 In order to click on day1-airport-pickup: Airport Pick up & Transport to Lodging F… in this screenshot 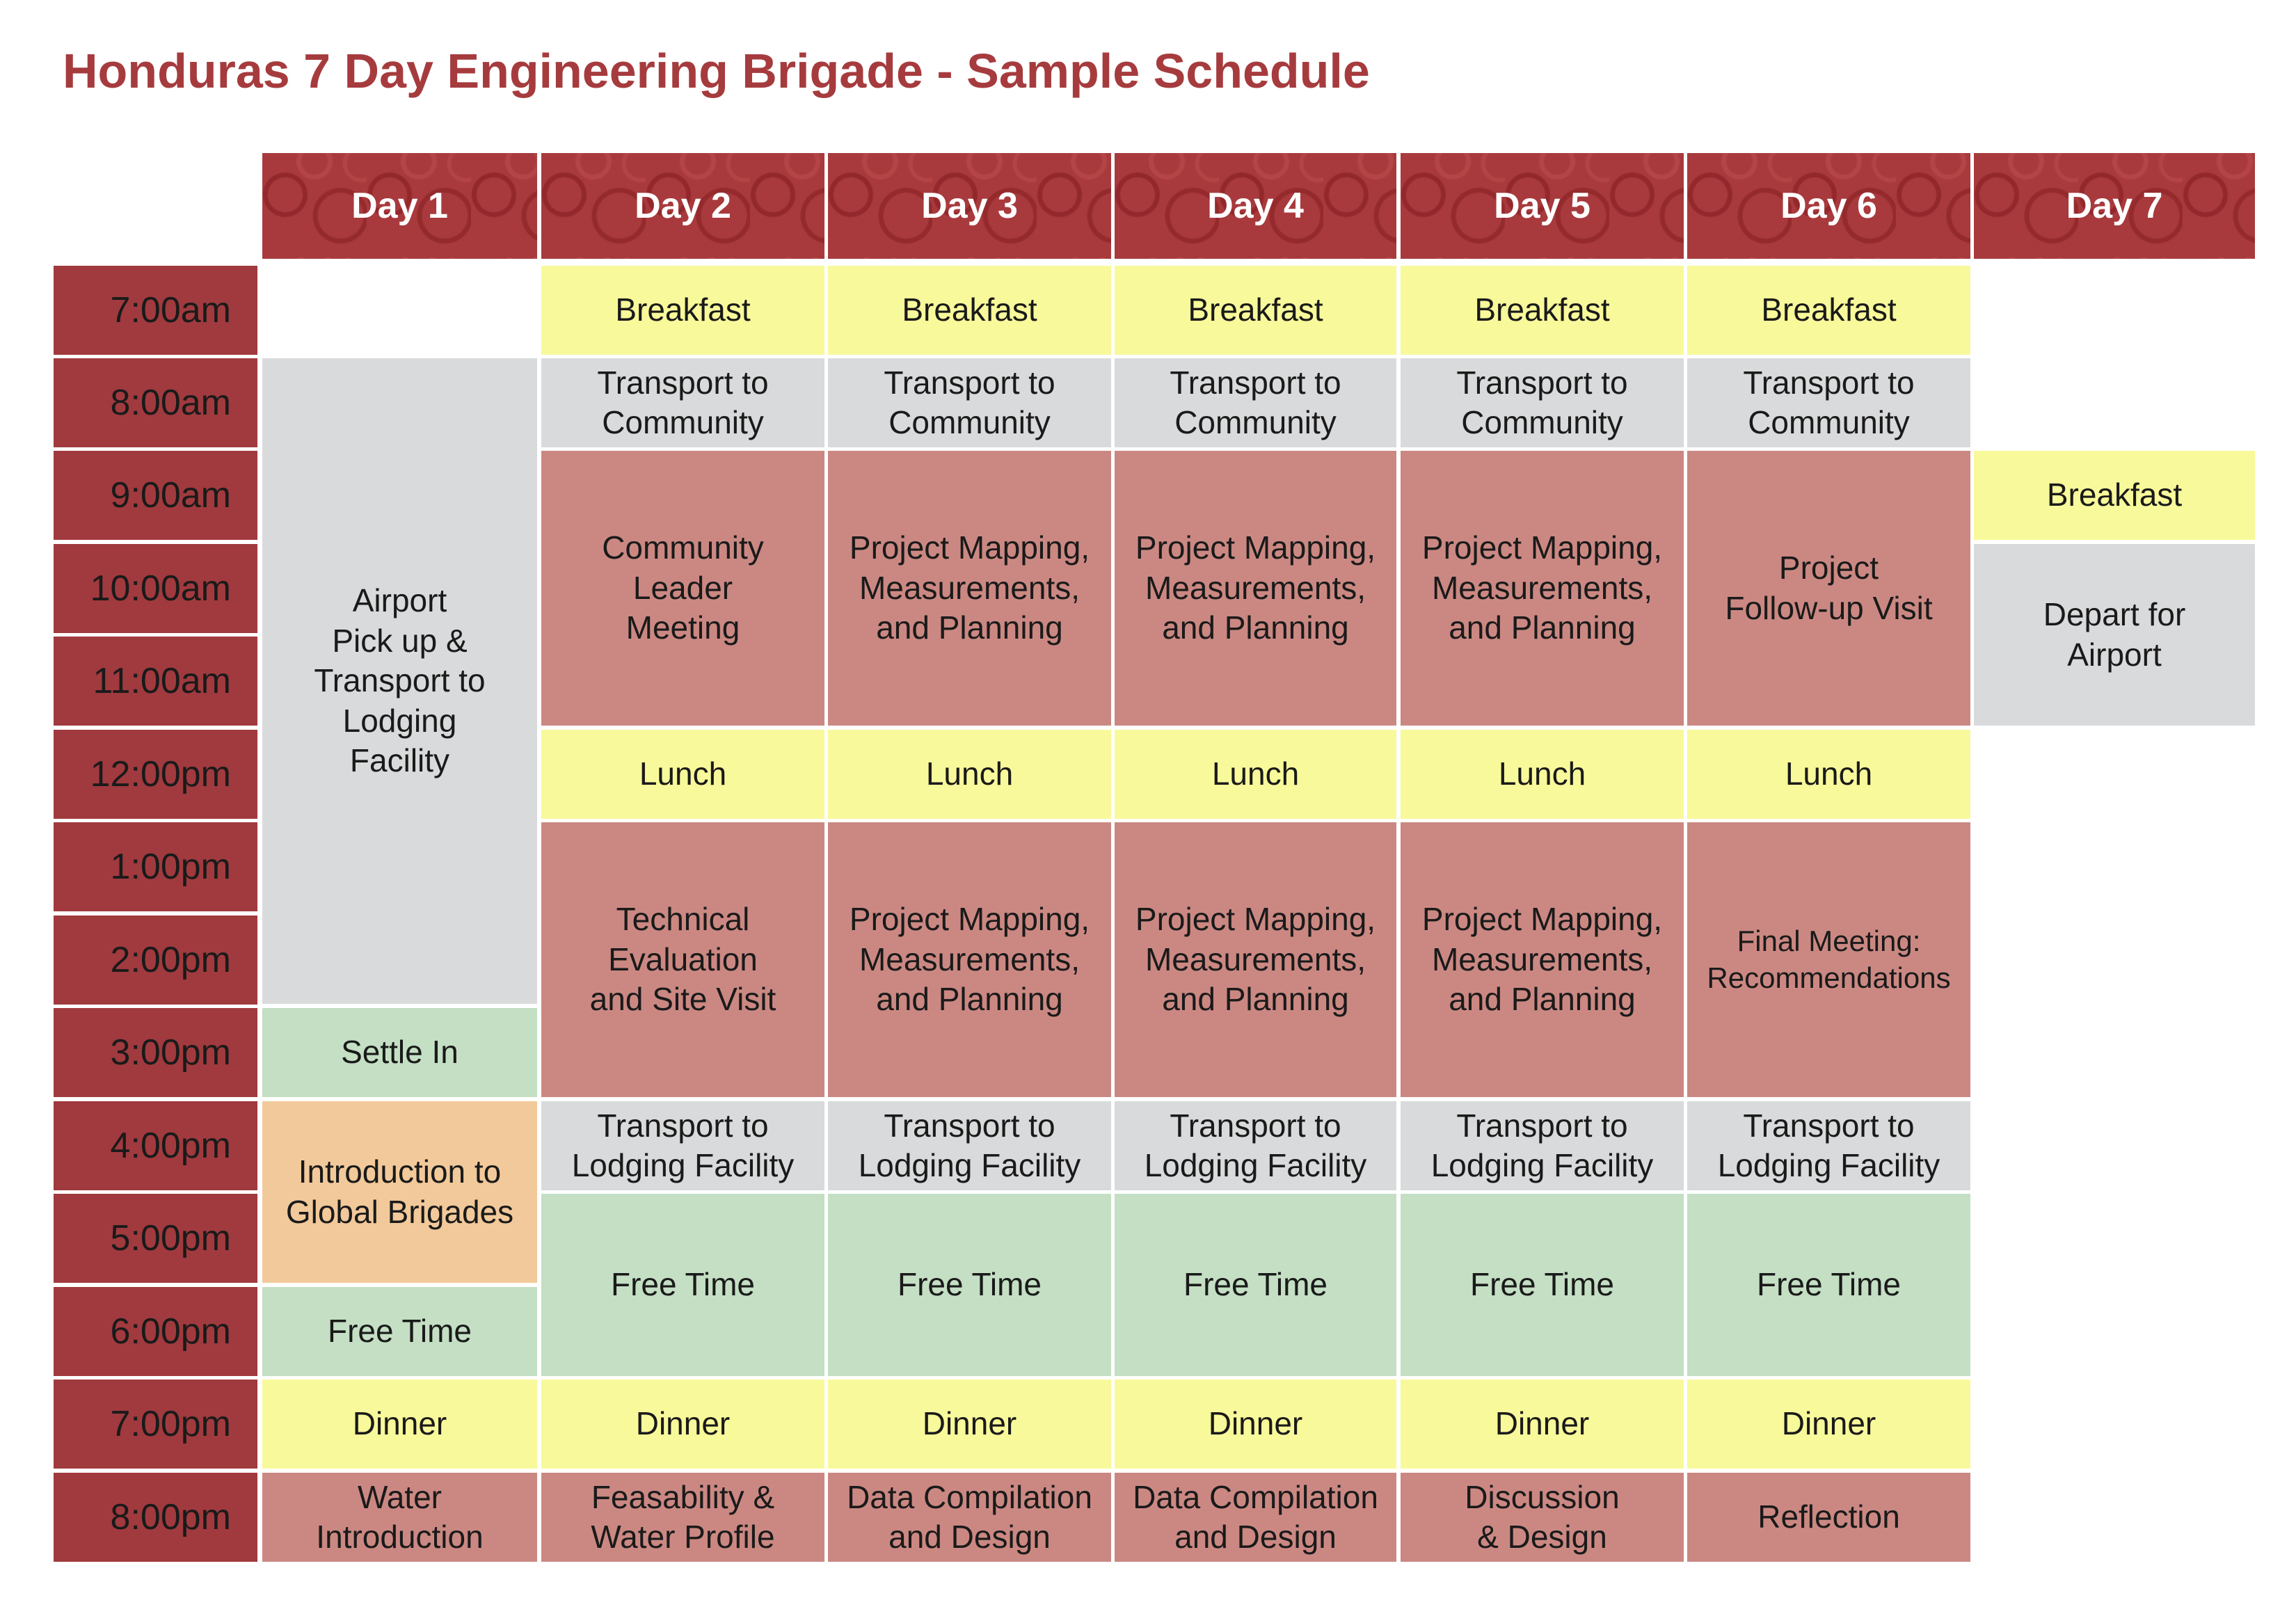, I will do `click(400, 681)`.